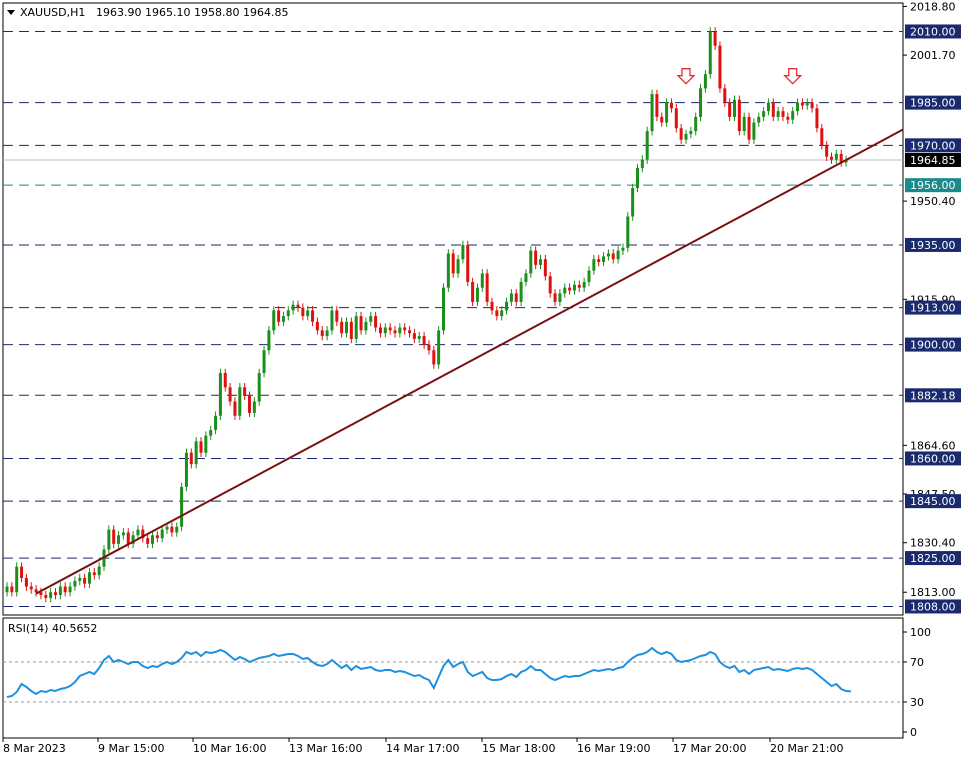  Describe the element at coordinates (933, 395) in the screenshot. I see `level-tag: 1882.18` at that location.